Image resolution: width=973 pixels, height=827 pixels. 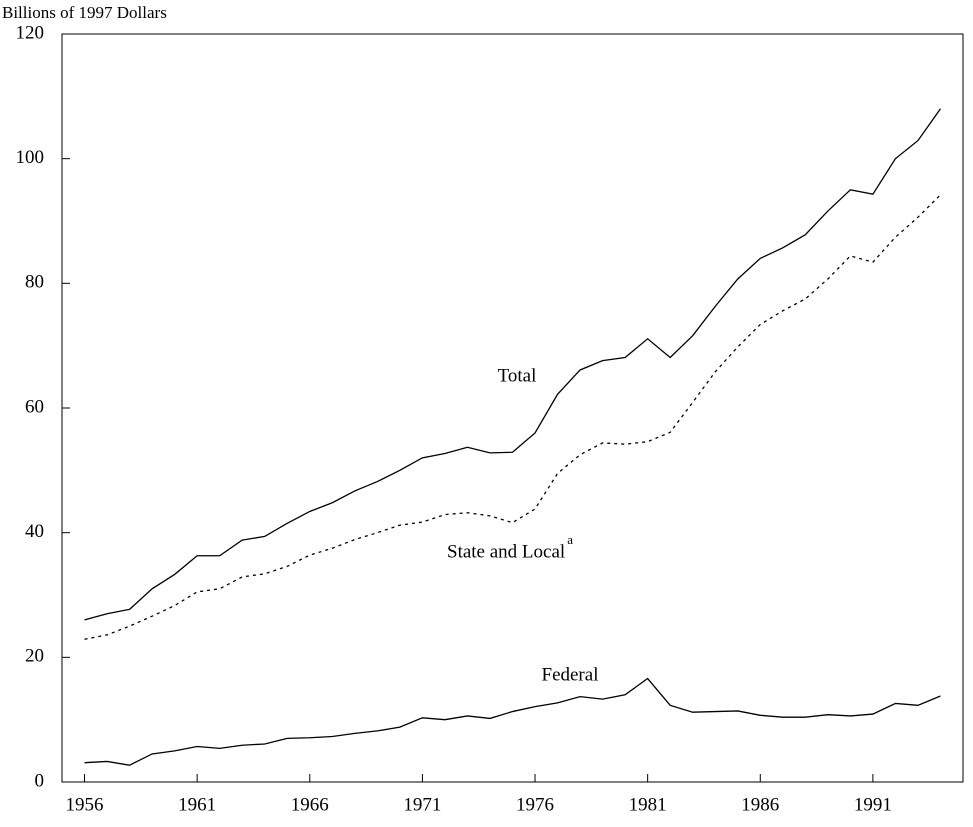 I want to click on x-tick-label: 1986, so click(x=760, y=804).